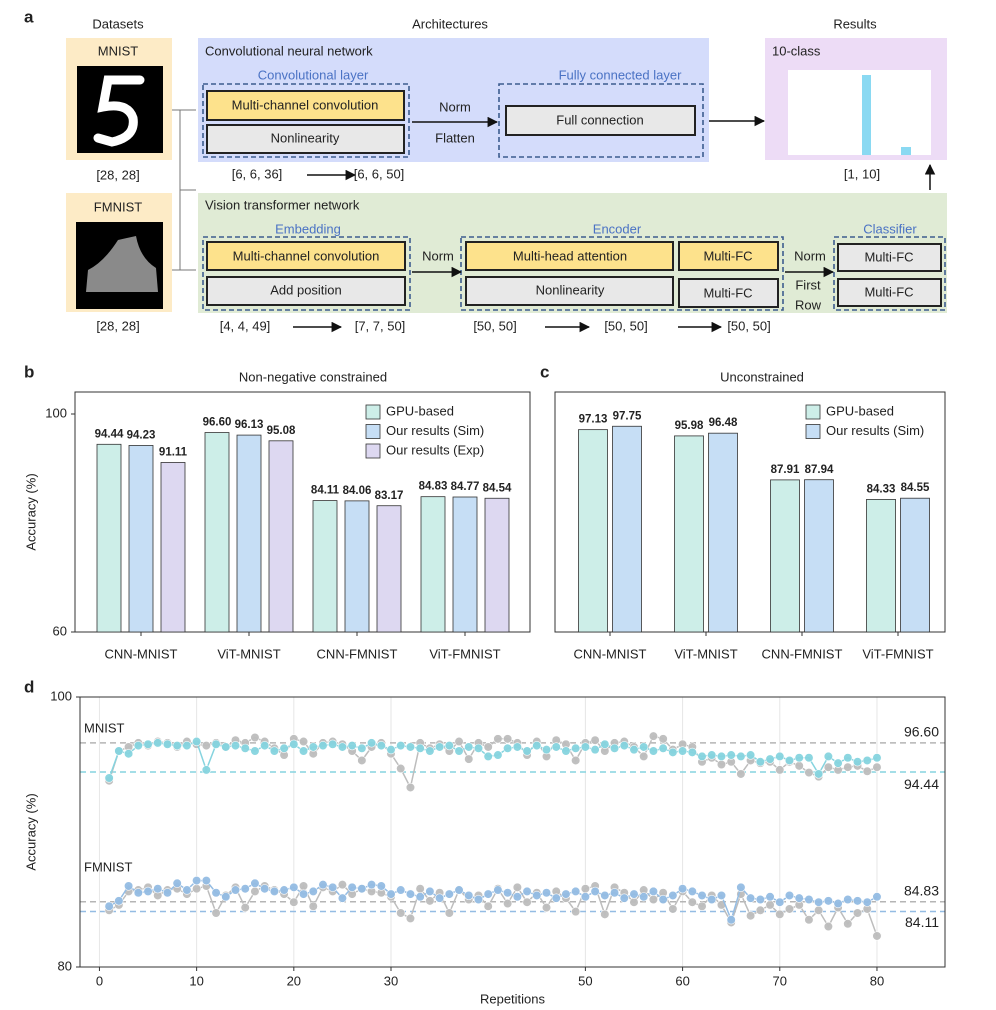 Image resolution: width=996 pixels, height=1010 pixels. Describe the element at coordinates (802, 653) in the screenshot. I see `x-tick-label: CNN-FMNIST` at that location.